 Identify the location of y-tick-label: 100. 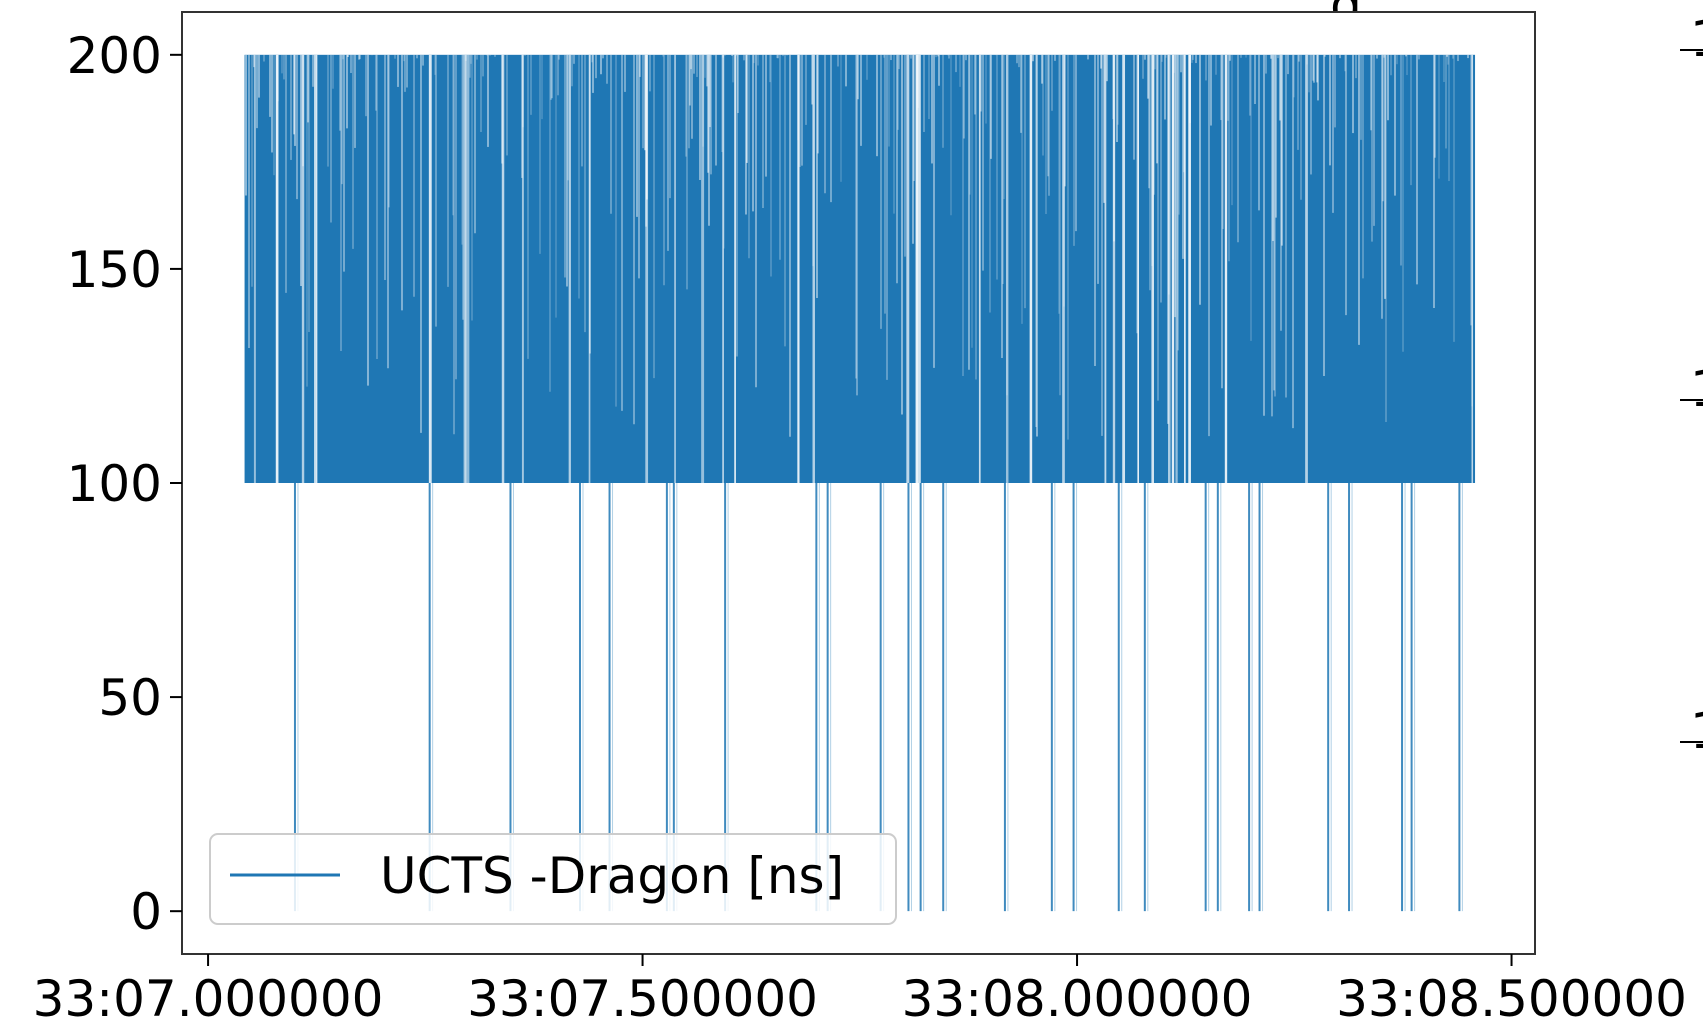
(114, 484).